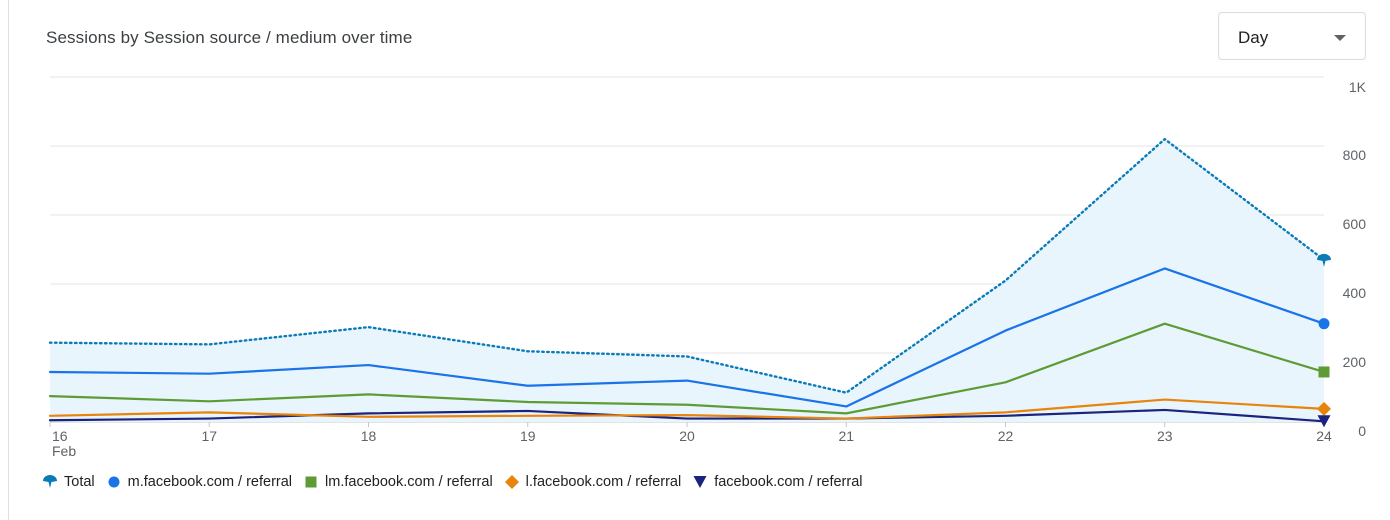 Image resolution: width=1390 pixels, height=520 pixels. I want to click on square-marker-legend, so click(311, 482).